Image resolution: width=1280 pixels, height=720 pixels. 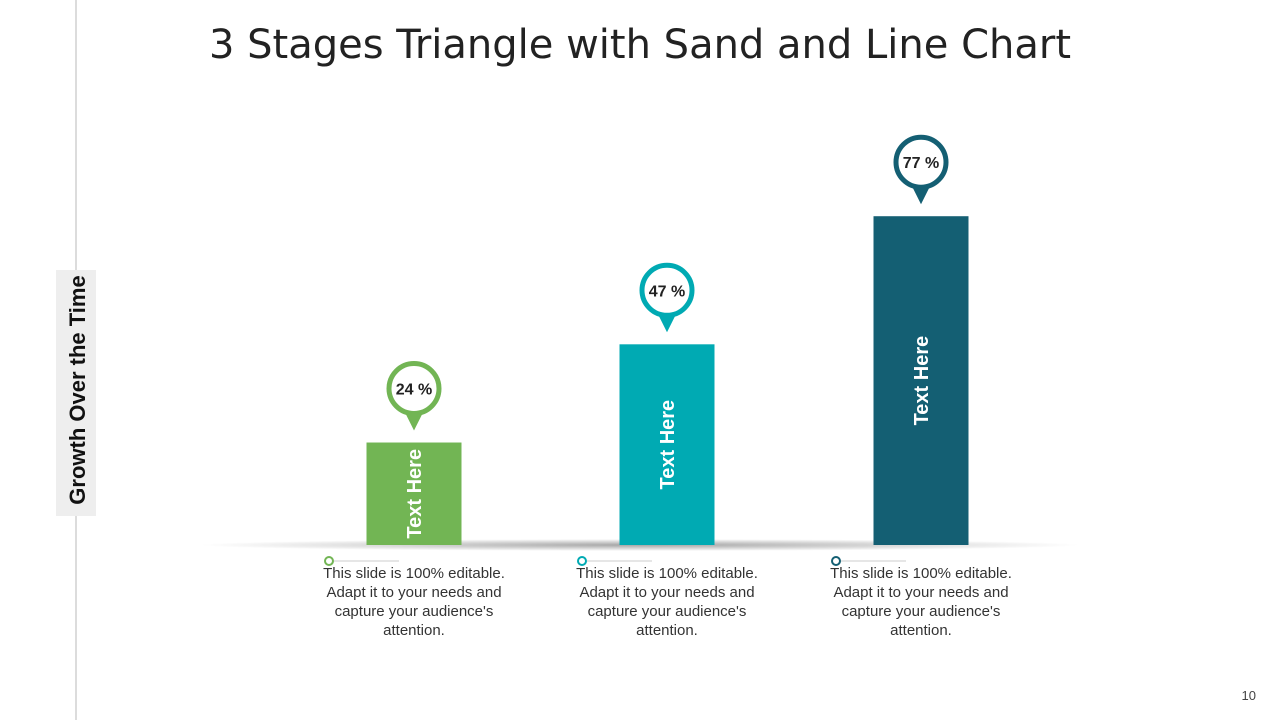 I want to click on page-number: 10, so click(x=1248, y=695).